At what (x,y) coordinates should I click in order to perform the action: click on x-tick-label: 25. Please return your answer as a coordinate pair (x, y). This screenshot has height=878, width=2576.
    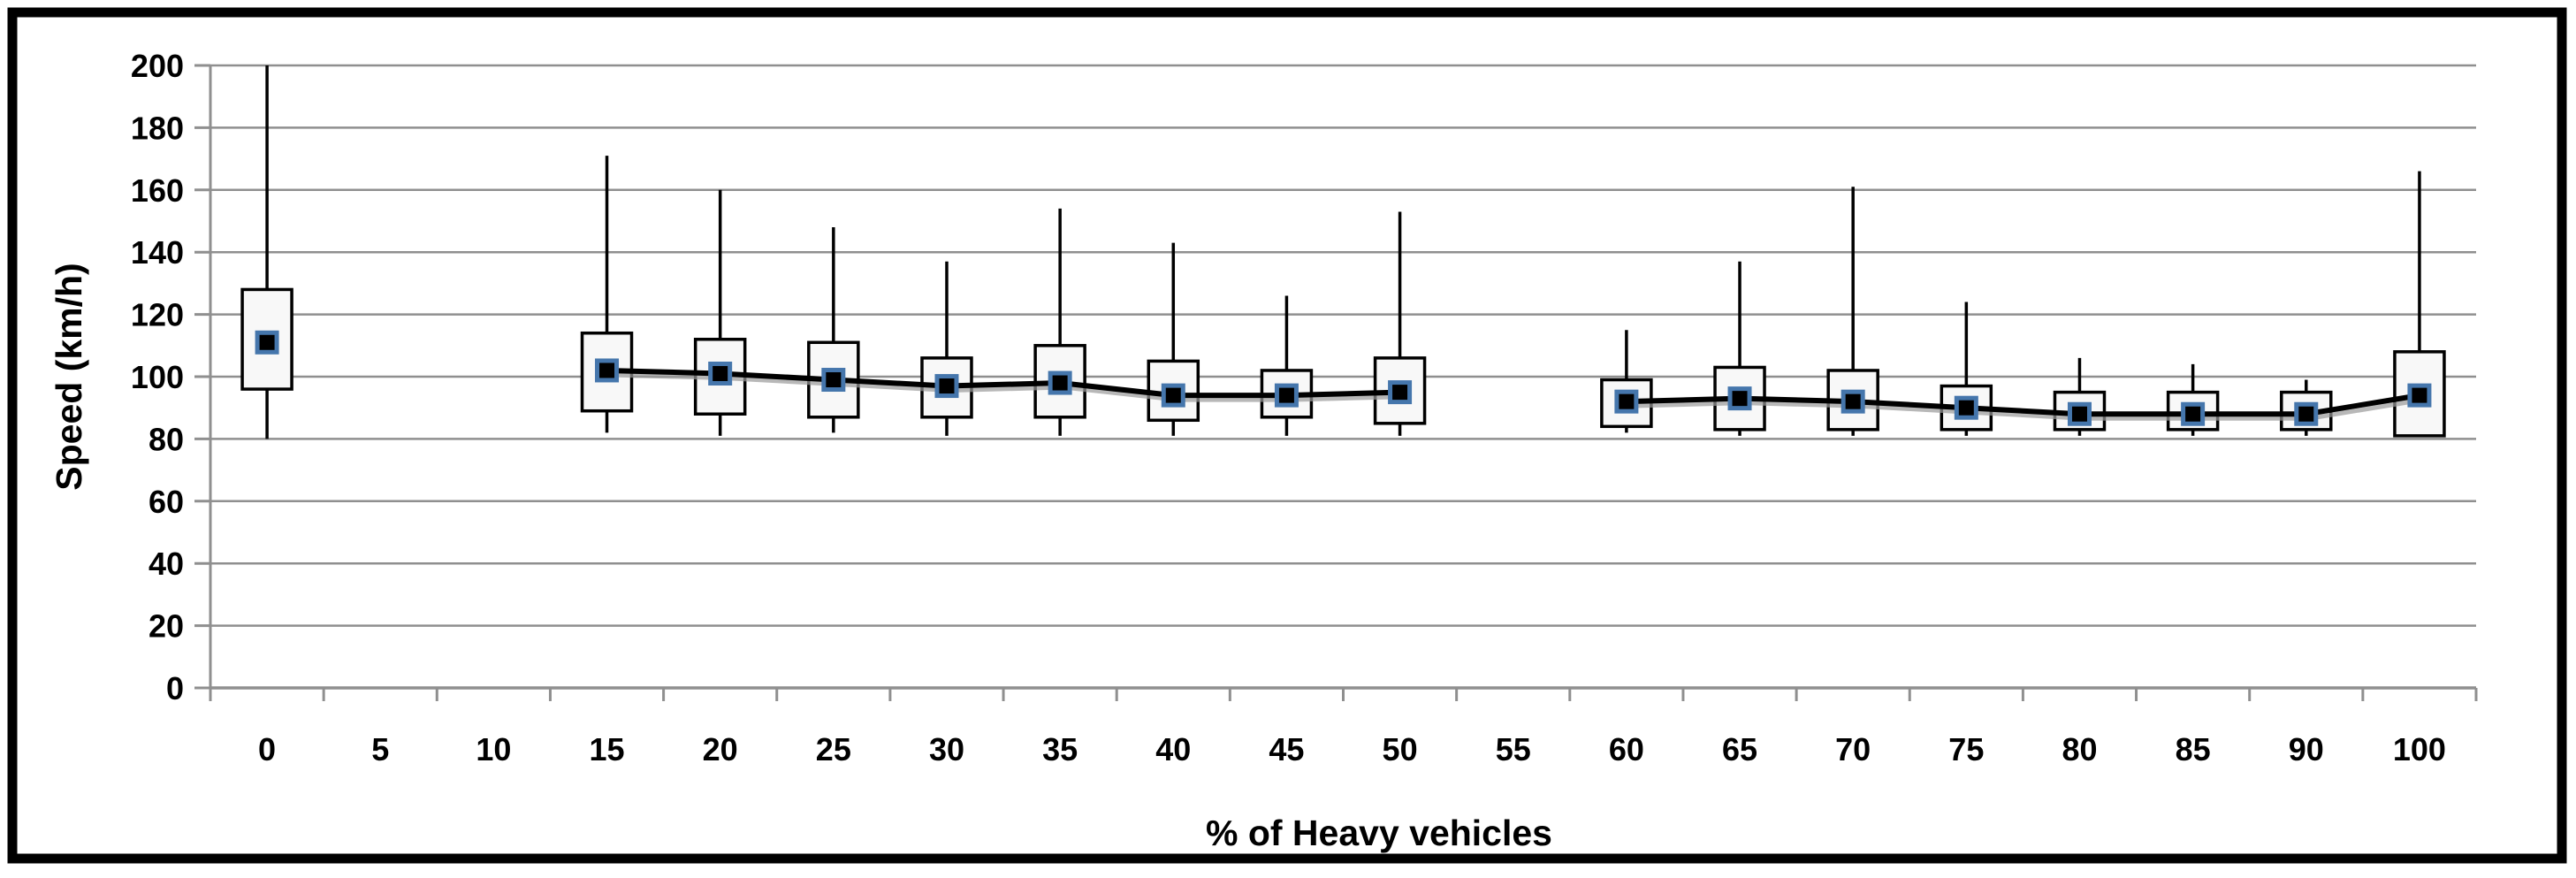
    Looking at the image, I should click on (833, 749).